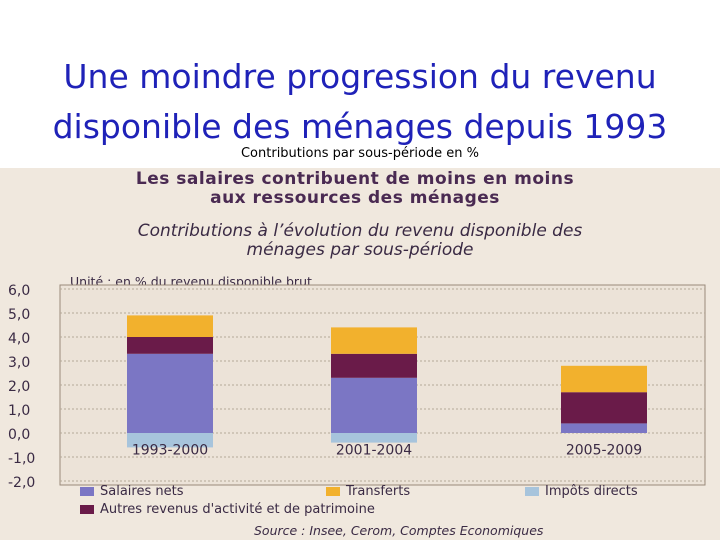  I want to click on legend-item: Impôts directs, so click(581, 491).